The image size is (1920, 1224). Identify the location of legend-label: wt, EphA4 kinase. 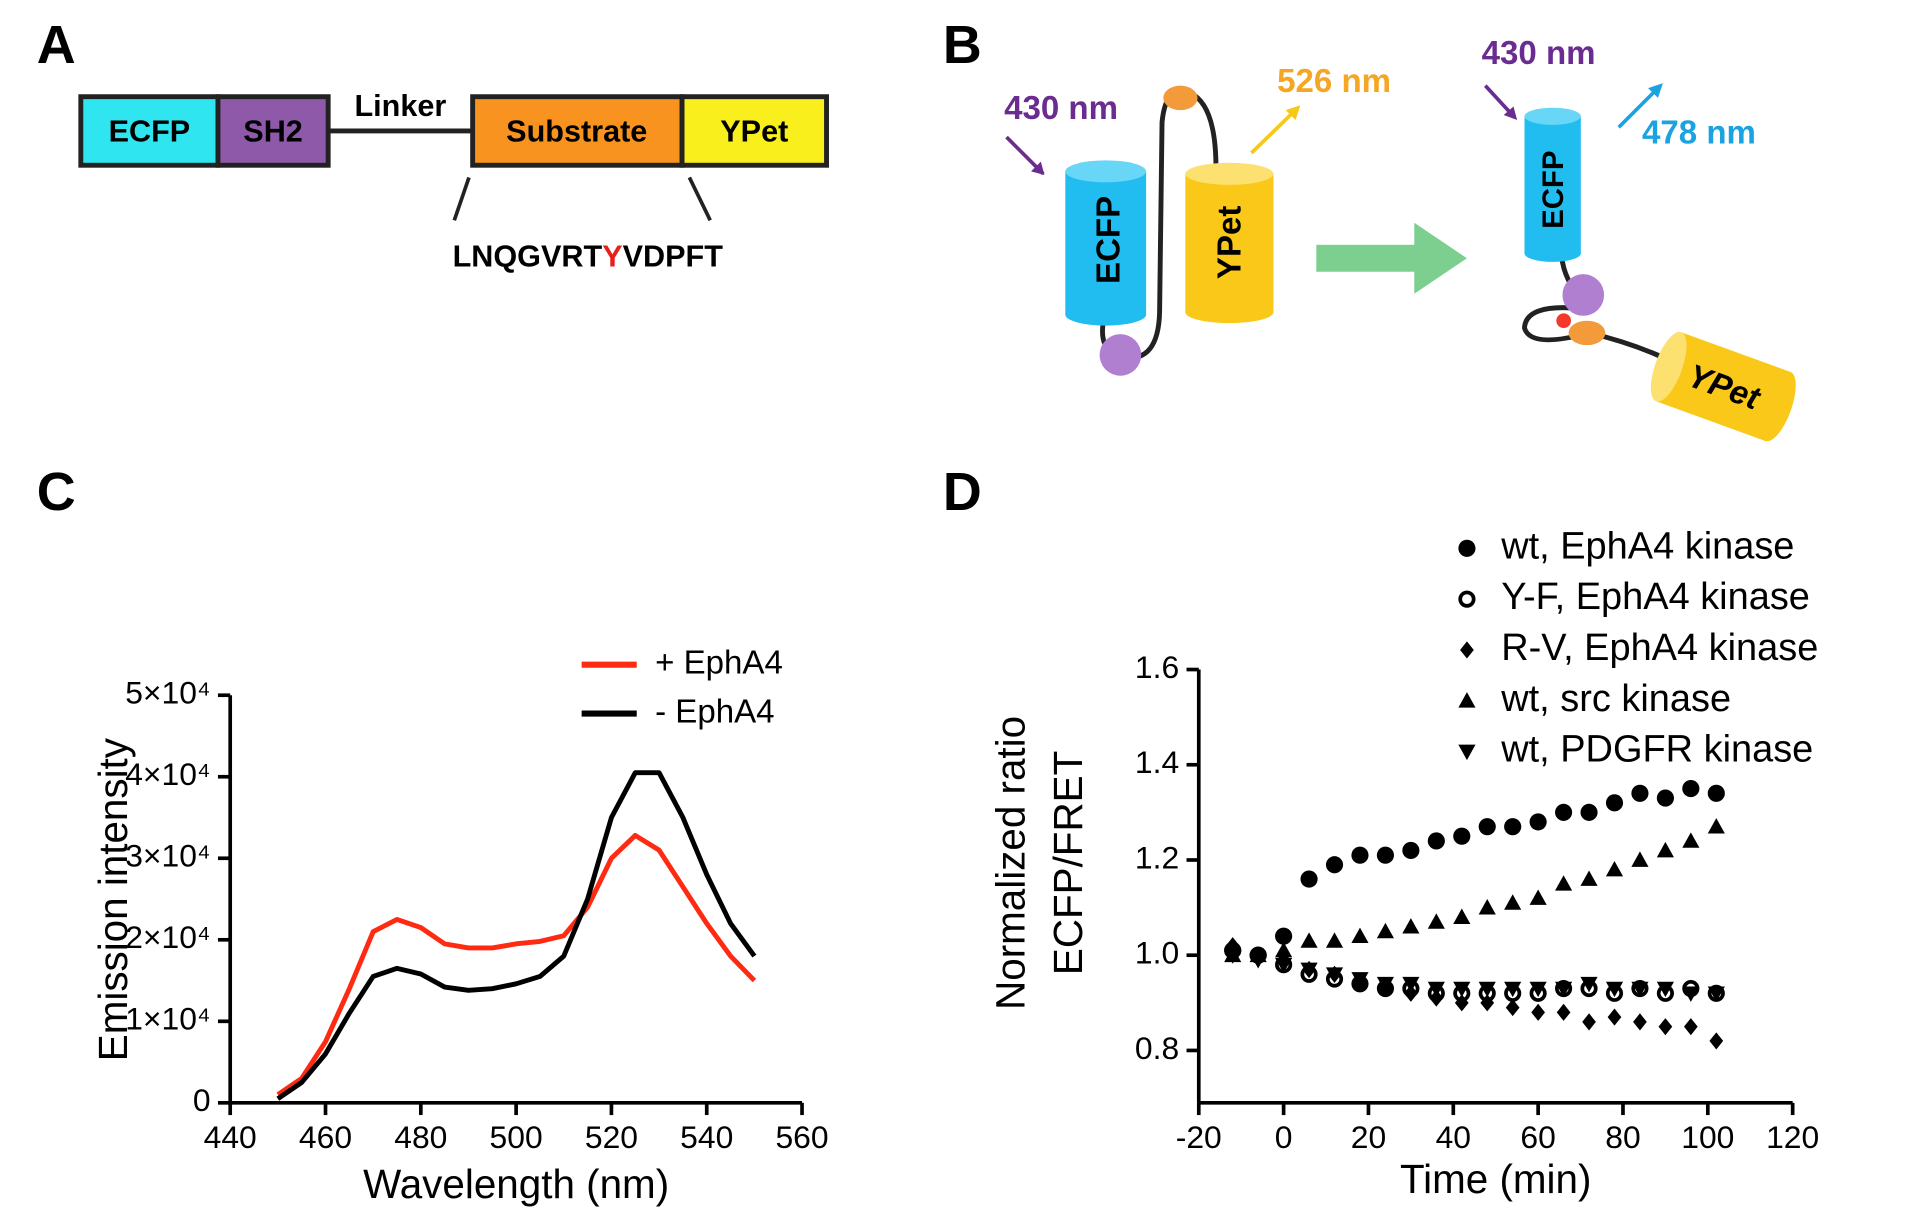
(1647, 546).